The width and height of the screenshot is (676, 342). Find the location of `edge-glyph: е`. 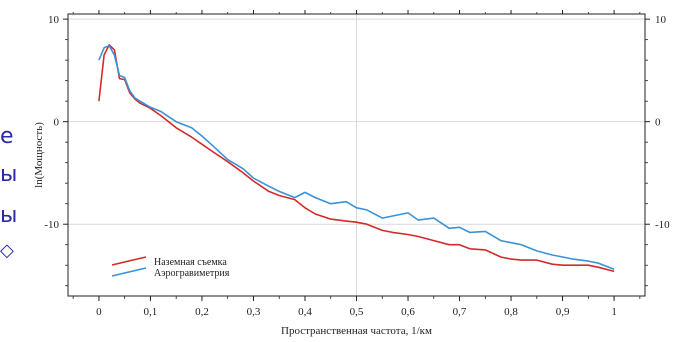

edge-glyph: е is located at coordinates (7, 136).